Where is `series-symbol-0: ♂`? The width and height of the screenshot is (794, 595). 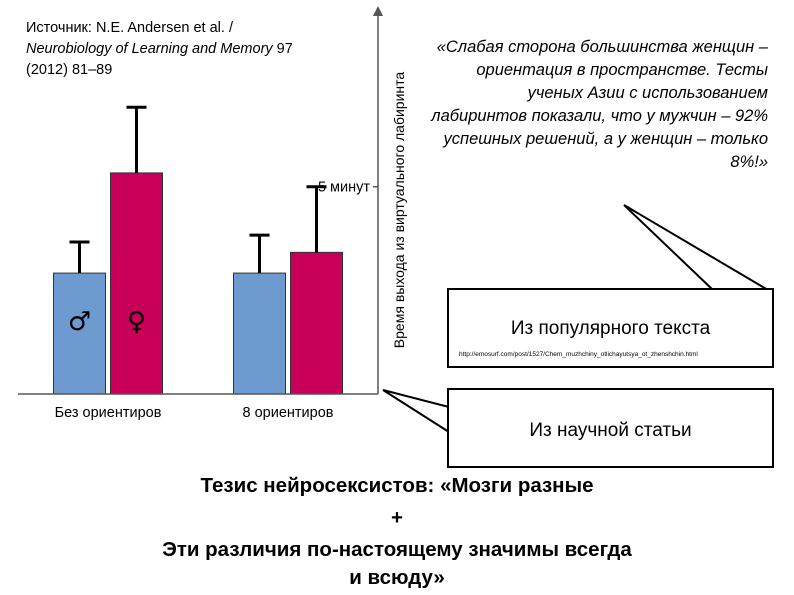
series-symbol-0: ♂ is located at coordinates (79, 322).